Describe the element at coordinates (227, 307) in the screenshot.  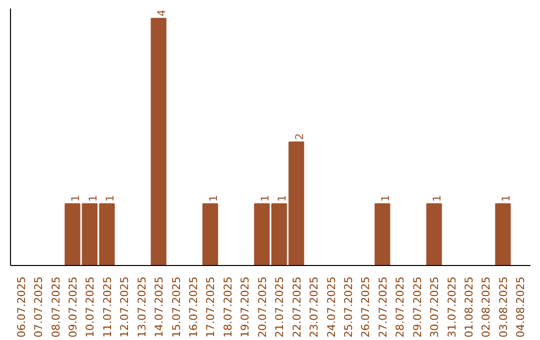
I see `x-tick-label: 18.07.2025` at that location.